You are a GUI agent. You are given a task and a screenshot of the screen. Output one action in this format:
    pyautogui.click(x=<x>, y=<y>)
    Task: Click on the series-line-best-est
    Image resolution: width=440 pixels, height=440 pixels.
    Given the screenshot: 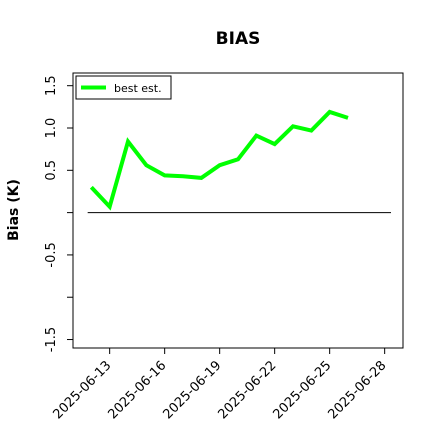 What is the action you would take?
    pyautogui.click(x=219, y=160)
    